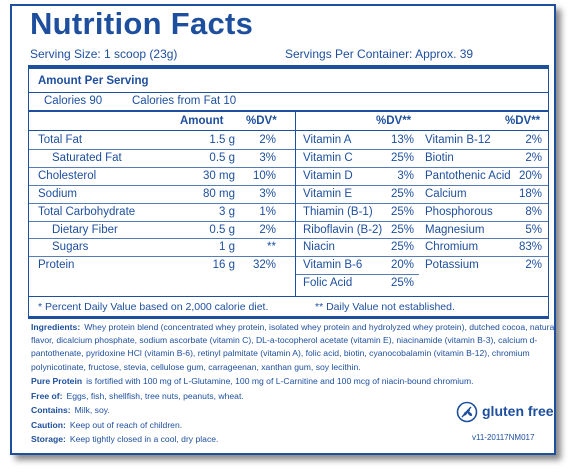 The width and height of the screenshot is (574, 472). Describe the element at coordinates (467, 412) in the screenshot. I see `gluten-free-icon` at that location.